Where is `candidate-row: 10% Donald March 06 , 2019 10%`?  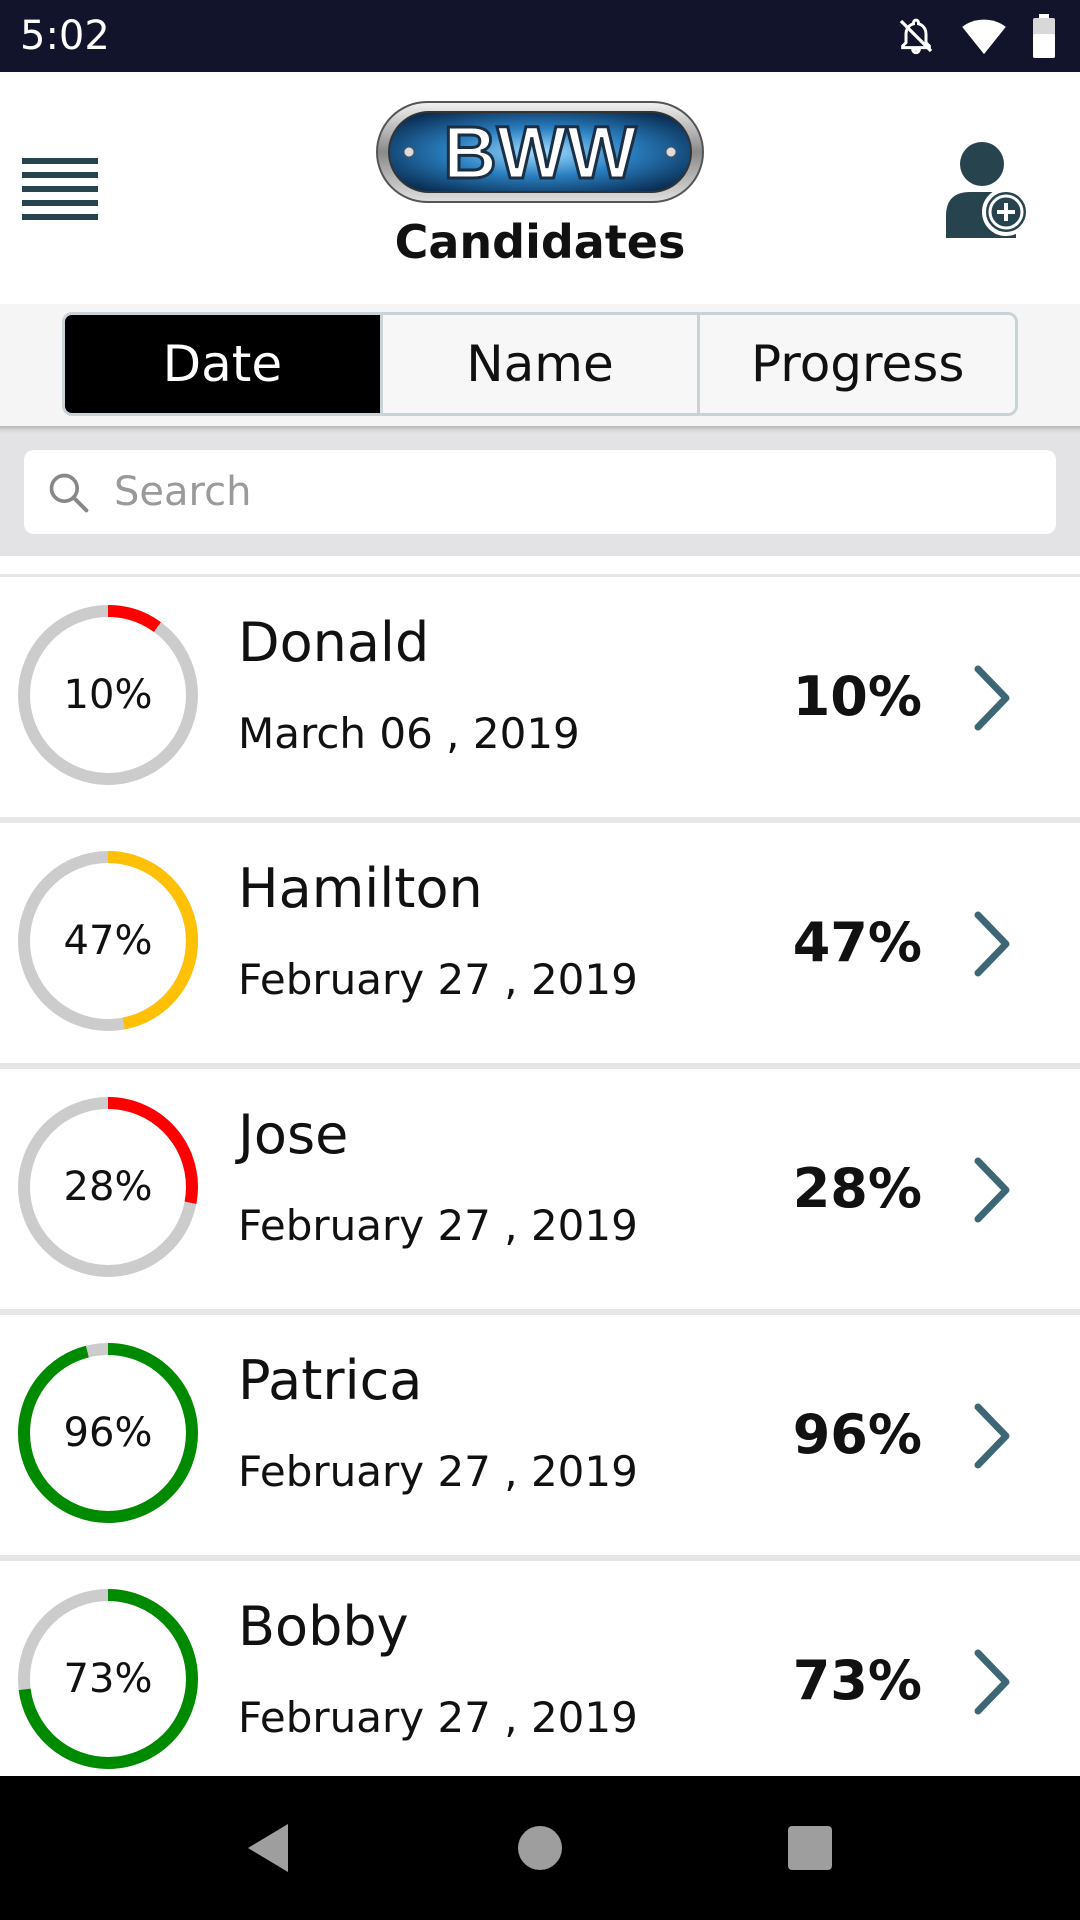
candidate-row: 10% Donald March 06 , 2019 10% is located at coordinates (540, 697).